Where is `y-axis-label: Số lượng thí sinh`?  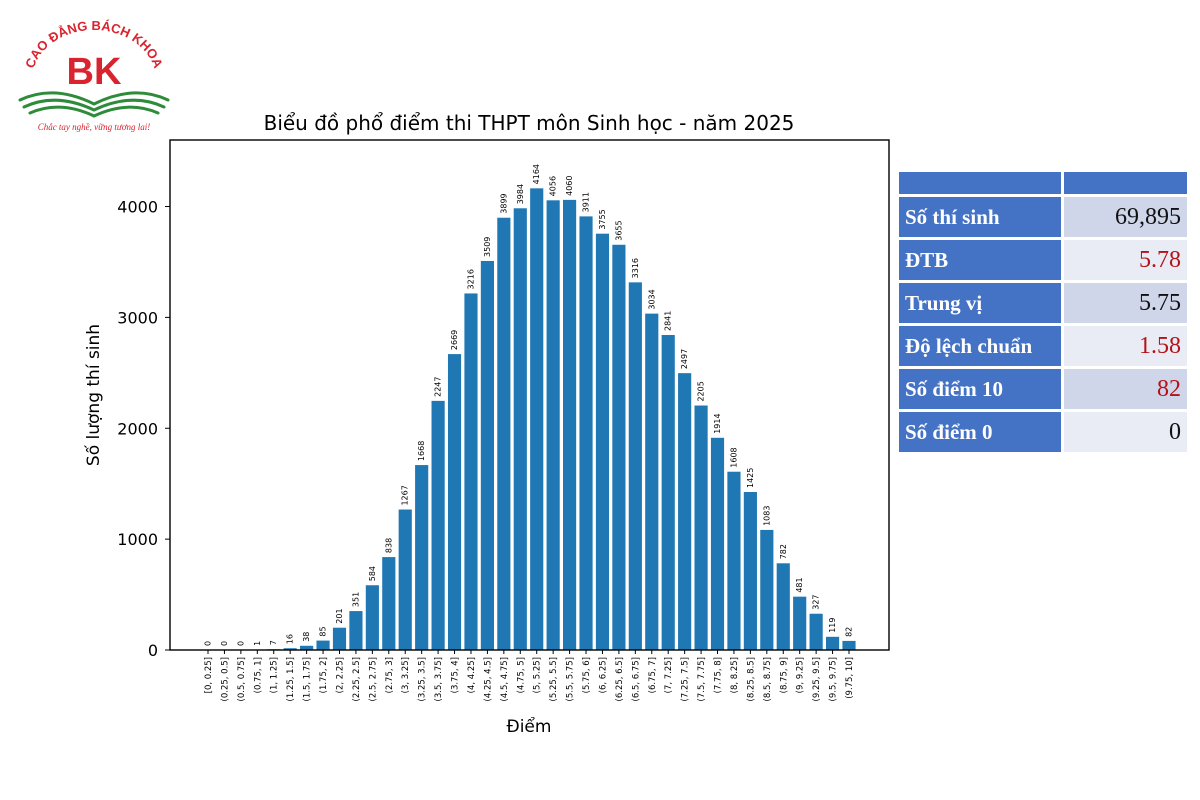
y-axis-label: Số lượng thí sinh is located at coordinates (93, 395).